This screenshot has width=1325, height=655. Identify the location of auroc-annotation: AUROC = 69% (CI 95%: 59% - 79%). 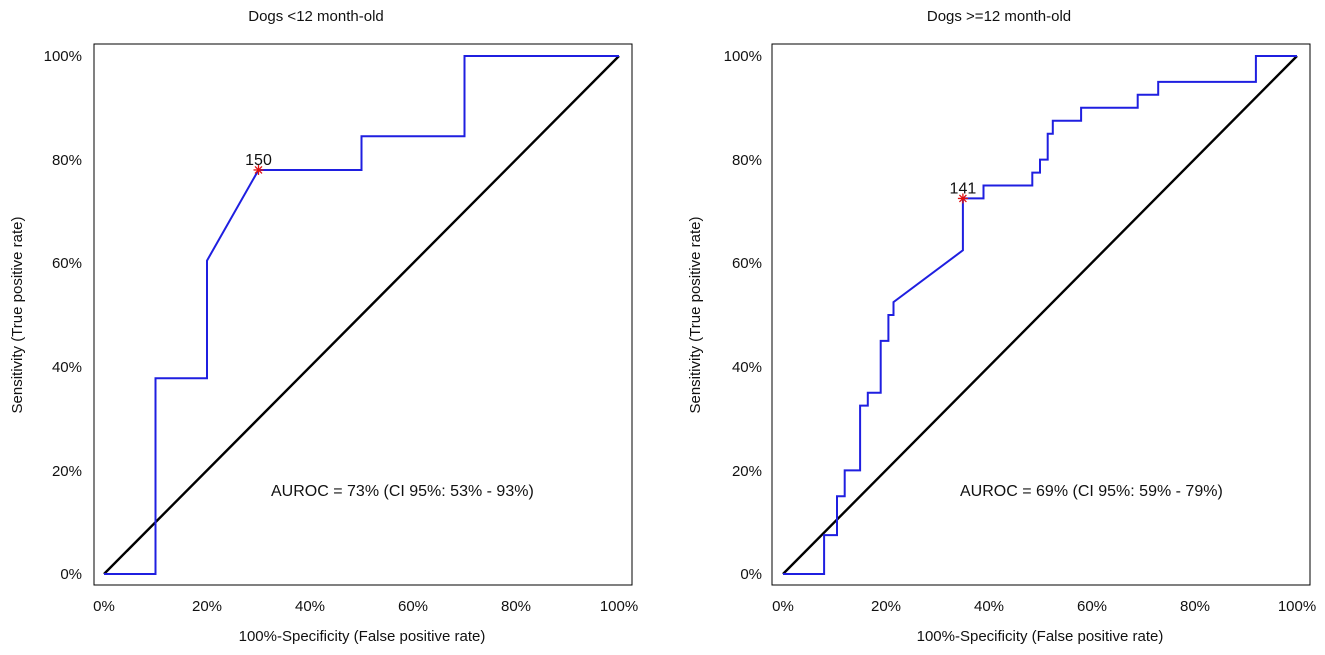
(1091, 491).